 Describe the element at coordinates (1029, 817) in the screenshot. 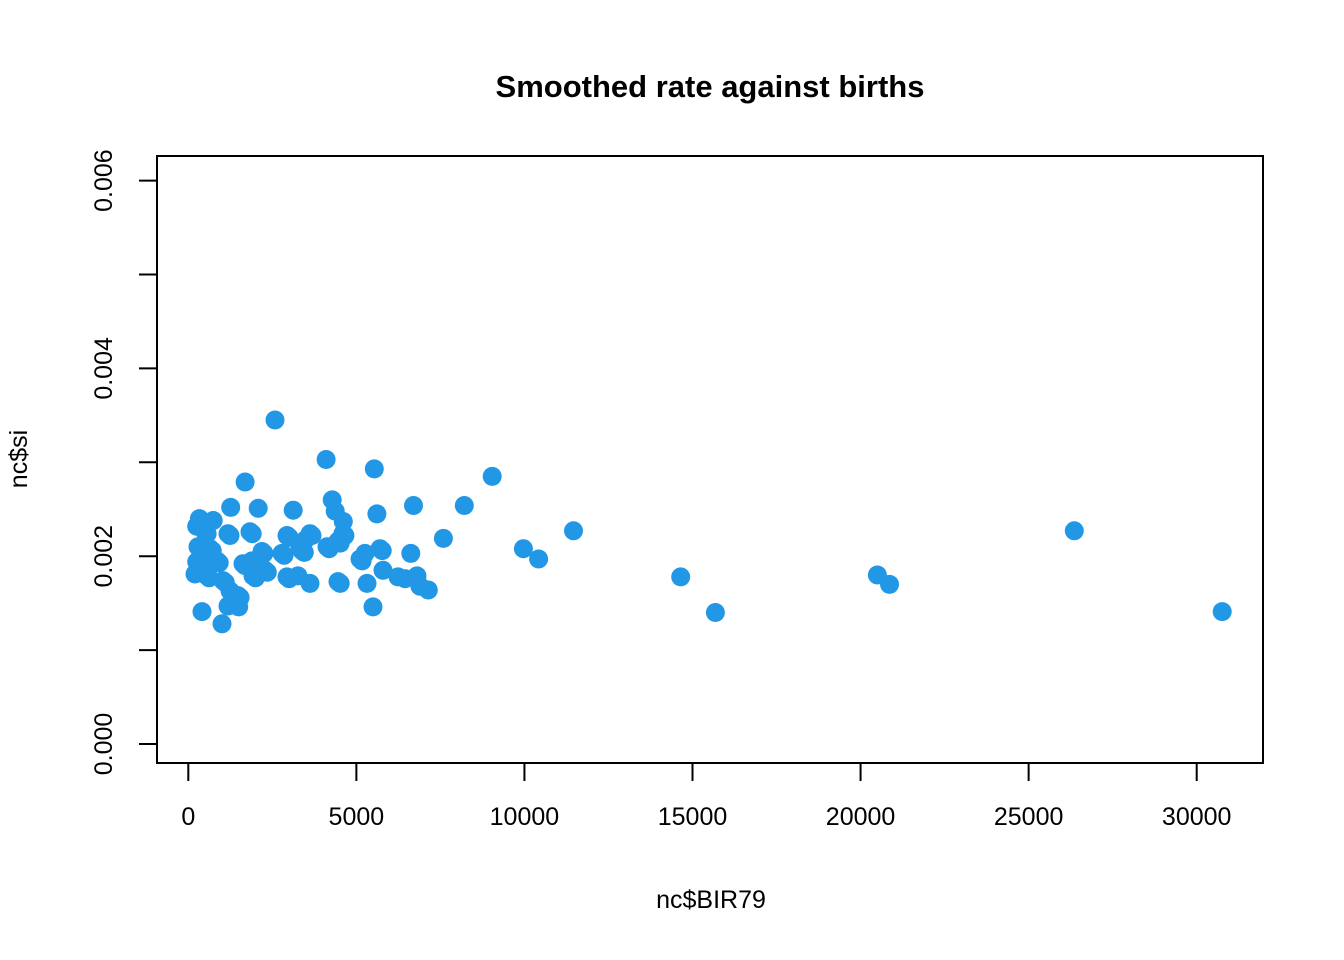

I see `x-tick-label: 25000` at that location.